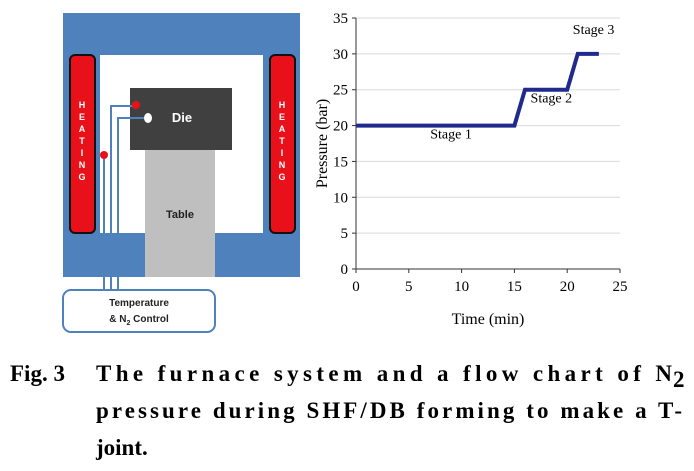 This screenshot has width=694, height=471. I want to click on die-label: Die, so click(182, 117).